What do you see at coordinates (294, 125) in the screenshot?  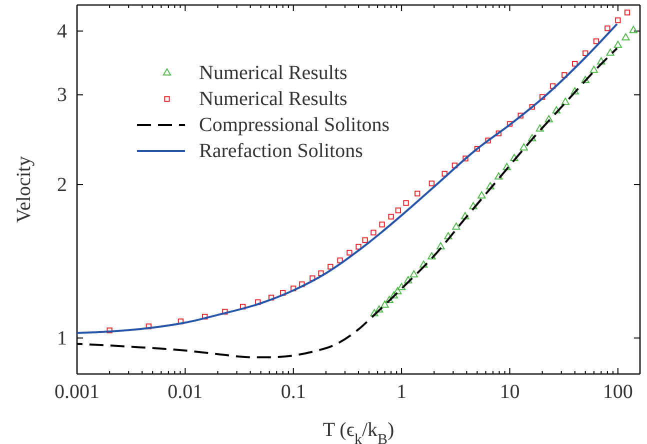 I see `legend-label: Compressional Solitons` at bounding box center [294, 125].